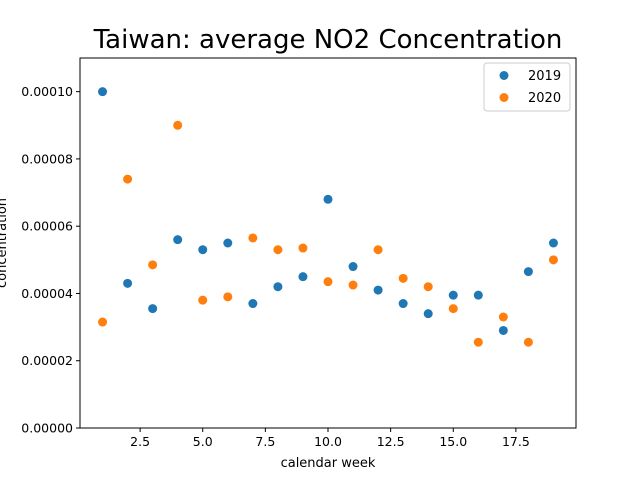 This screenshot has height=480, width=640. What do you see at coordinates (504, 97) in the screenshot?
I see `legend-marker-2020` at bounding box center [504, 97].